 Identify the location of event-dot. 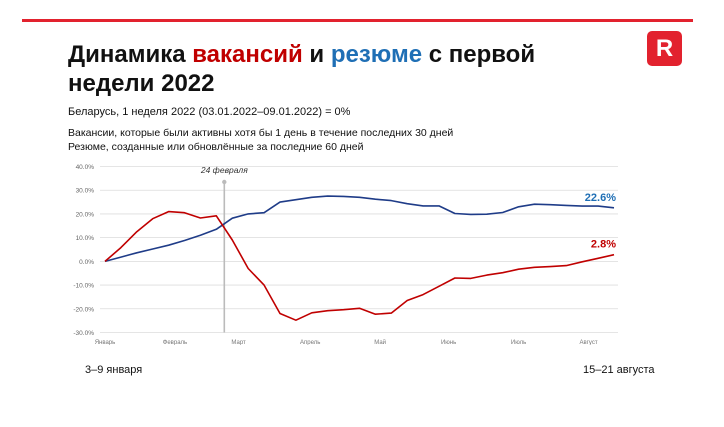
(224, 182).